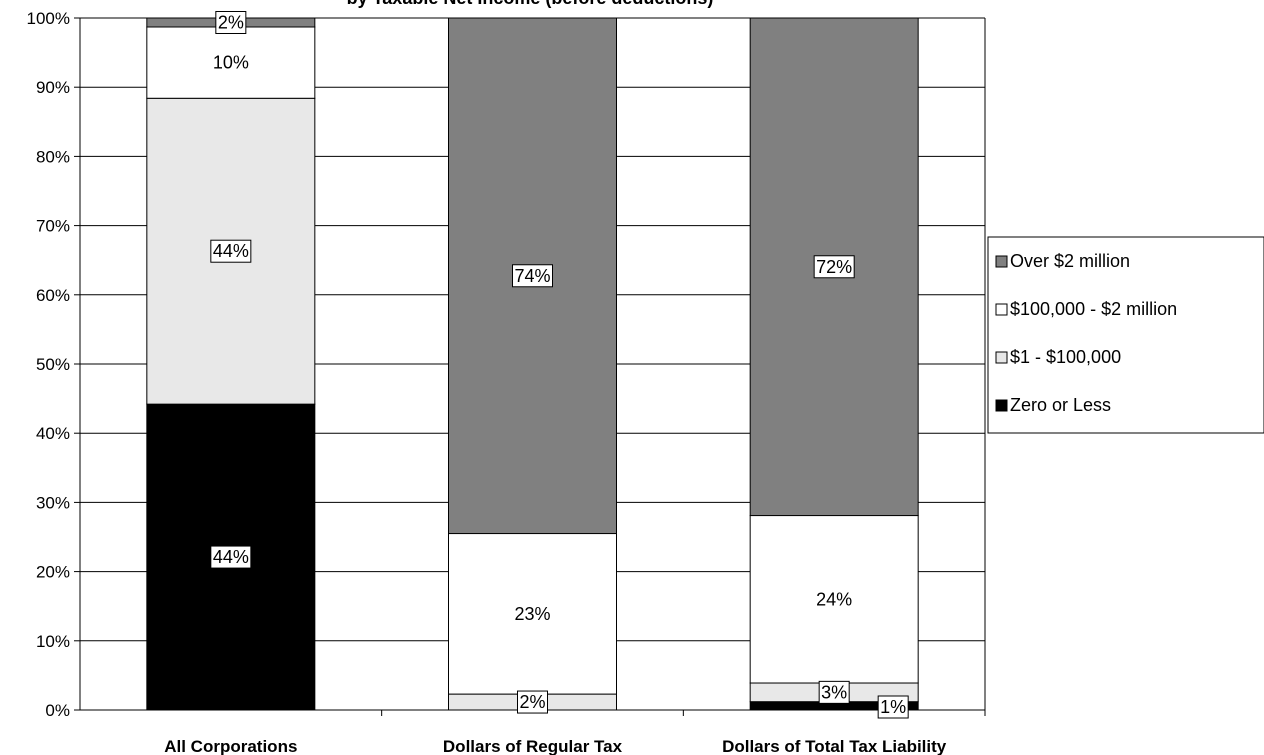 This screenshot has width=1264, height=755. I want to click on data-label: 10%, so click(231, 63).